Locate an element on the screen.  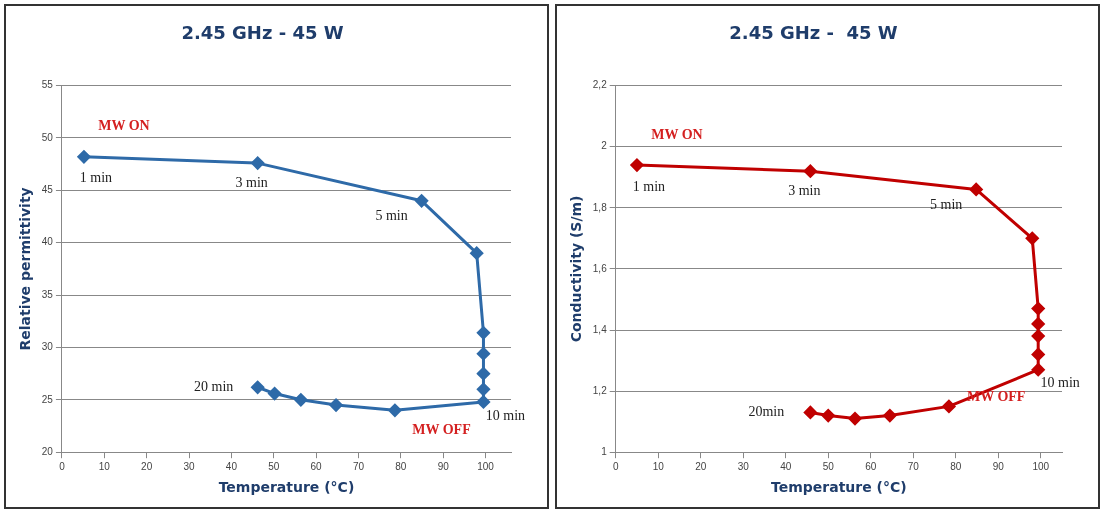
y-tick-label: 1,8 is located at coordinates (600, 207).